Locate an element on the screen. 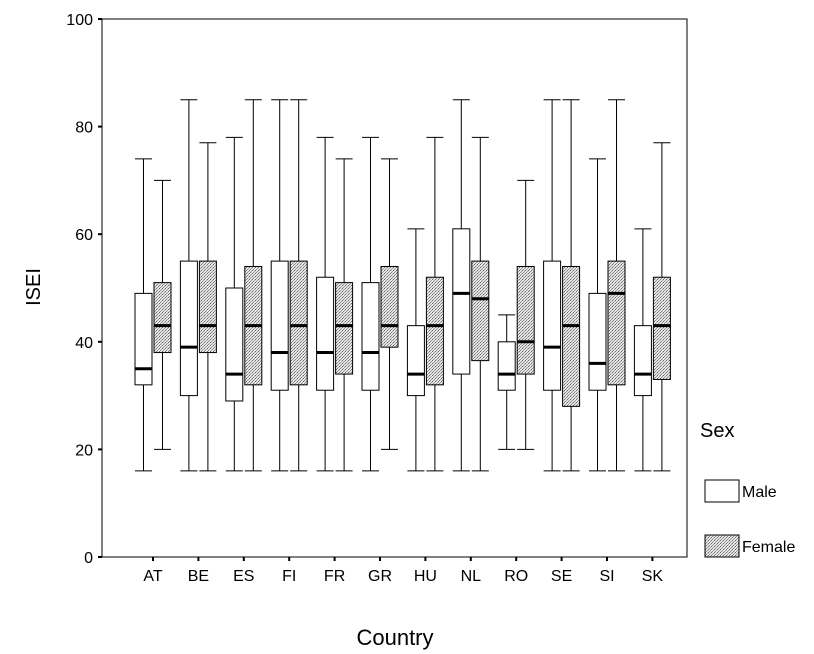  legend: Sex Male Female is located at coordinates (747, 489).